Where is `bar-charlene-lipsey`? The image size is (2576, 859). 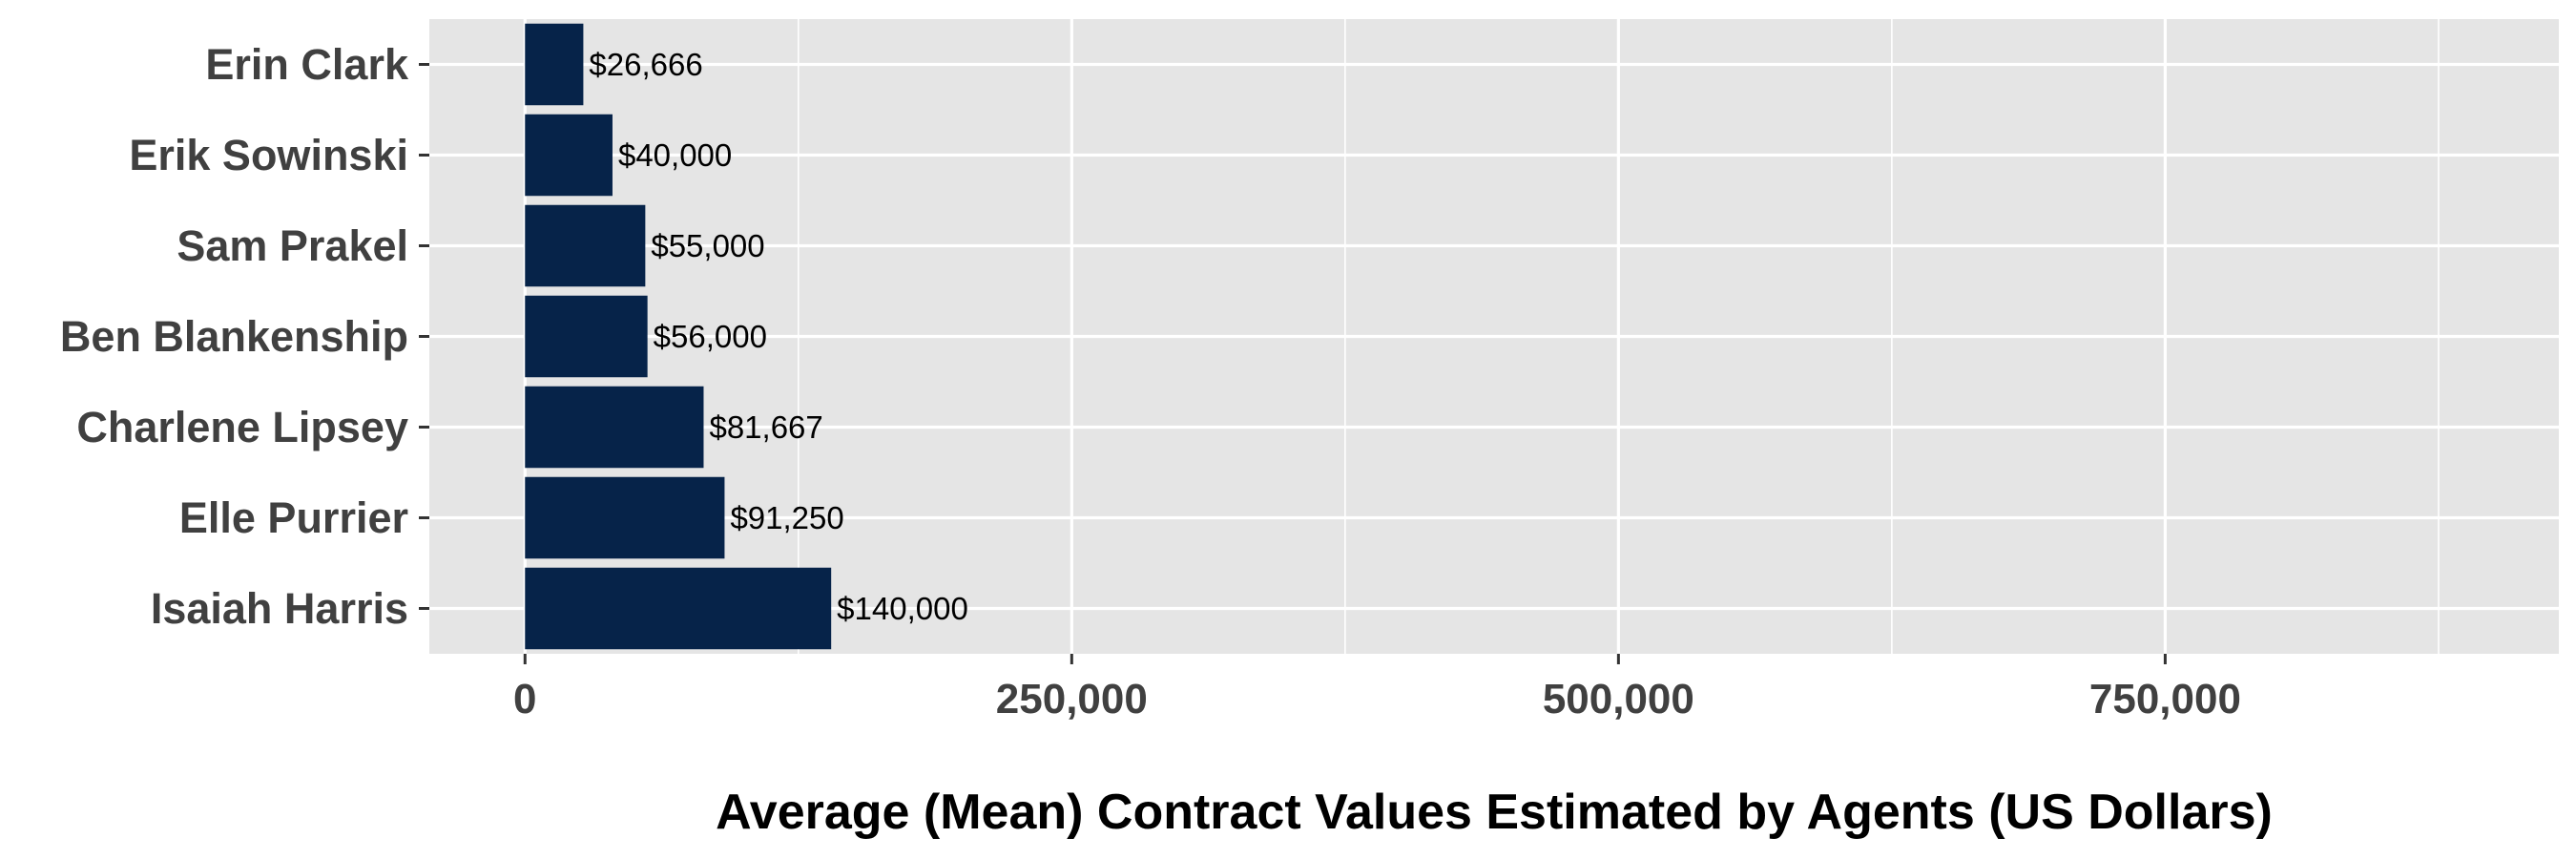 bar-charlene-lipsey is located at coordinates (614, 427).